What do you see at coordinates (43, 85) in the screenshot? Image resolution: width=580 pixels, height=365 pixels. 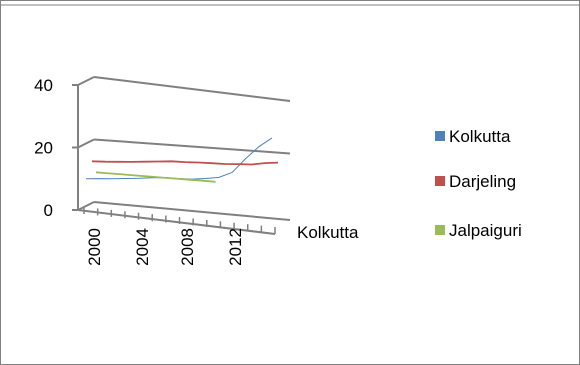 I see `y-tick-label: 40` at bounding box center [43, 85].